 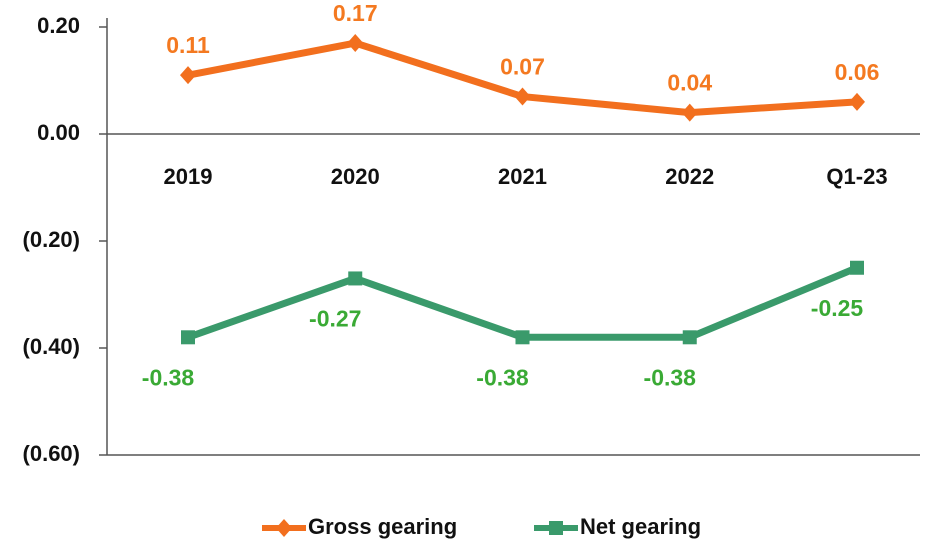 What do you see at coordinates (51, 239) in the screenshot?
I see `y-tick-label: (0.20)` at bounding box center [51, 239].